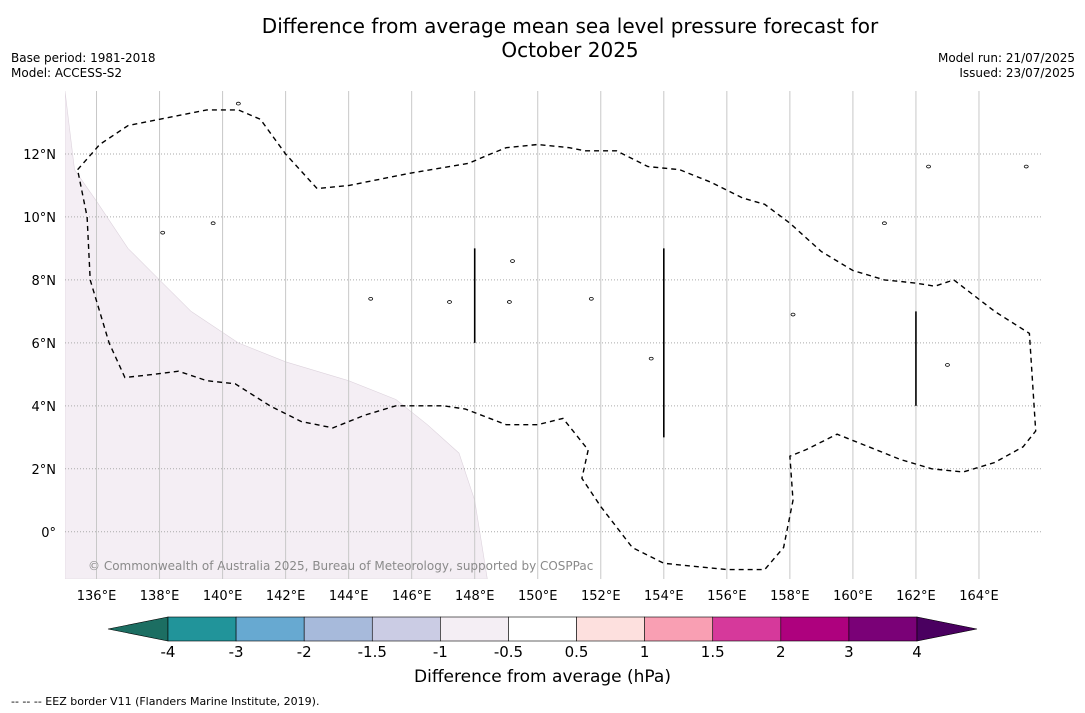 This screenshot has height=713, width=1085. What do you see at coordinates (286, 596) in the screenshot?
I see `lon-tick-label: 142°E` at bounding box center [286, 596].